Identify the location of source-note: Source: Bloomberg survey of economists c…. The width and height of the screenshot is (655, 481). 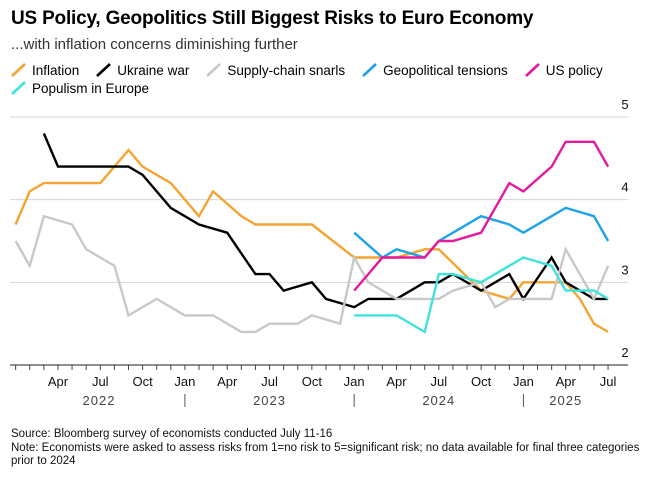
(172, 434).